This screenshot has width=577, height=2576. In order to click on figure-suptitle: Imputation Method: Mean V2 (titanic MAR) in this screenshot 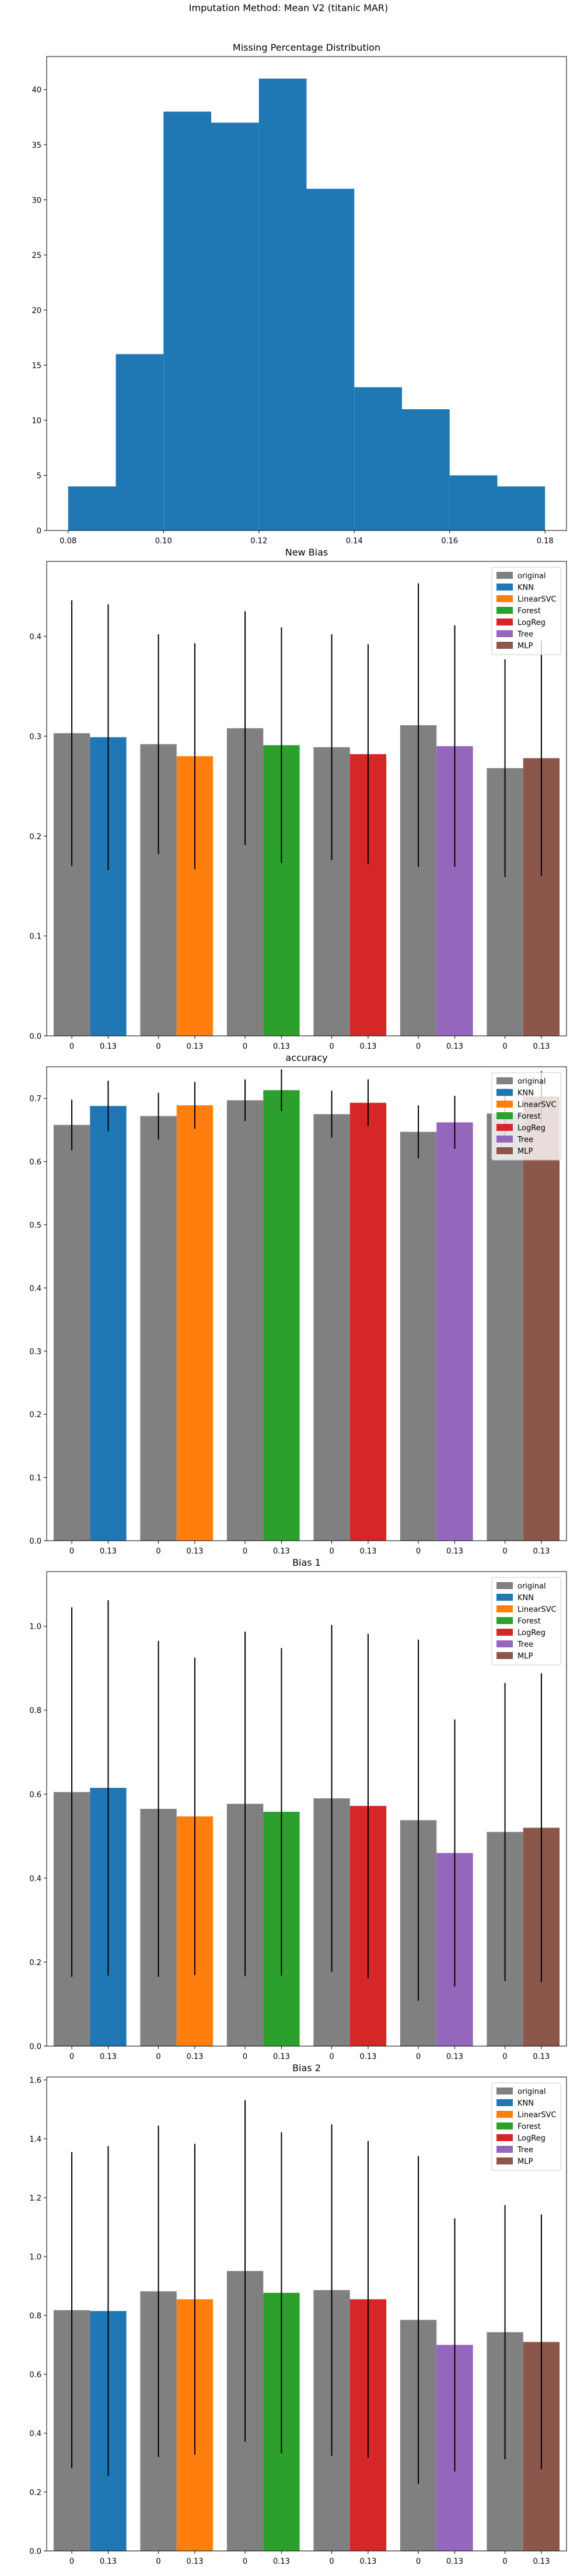, I will do `click(288, 7)`.